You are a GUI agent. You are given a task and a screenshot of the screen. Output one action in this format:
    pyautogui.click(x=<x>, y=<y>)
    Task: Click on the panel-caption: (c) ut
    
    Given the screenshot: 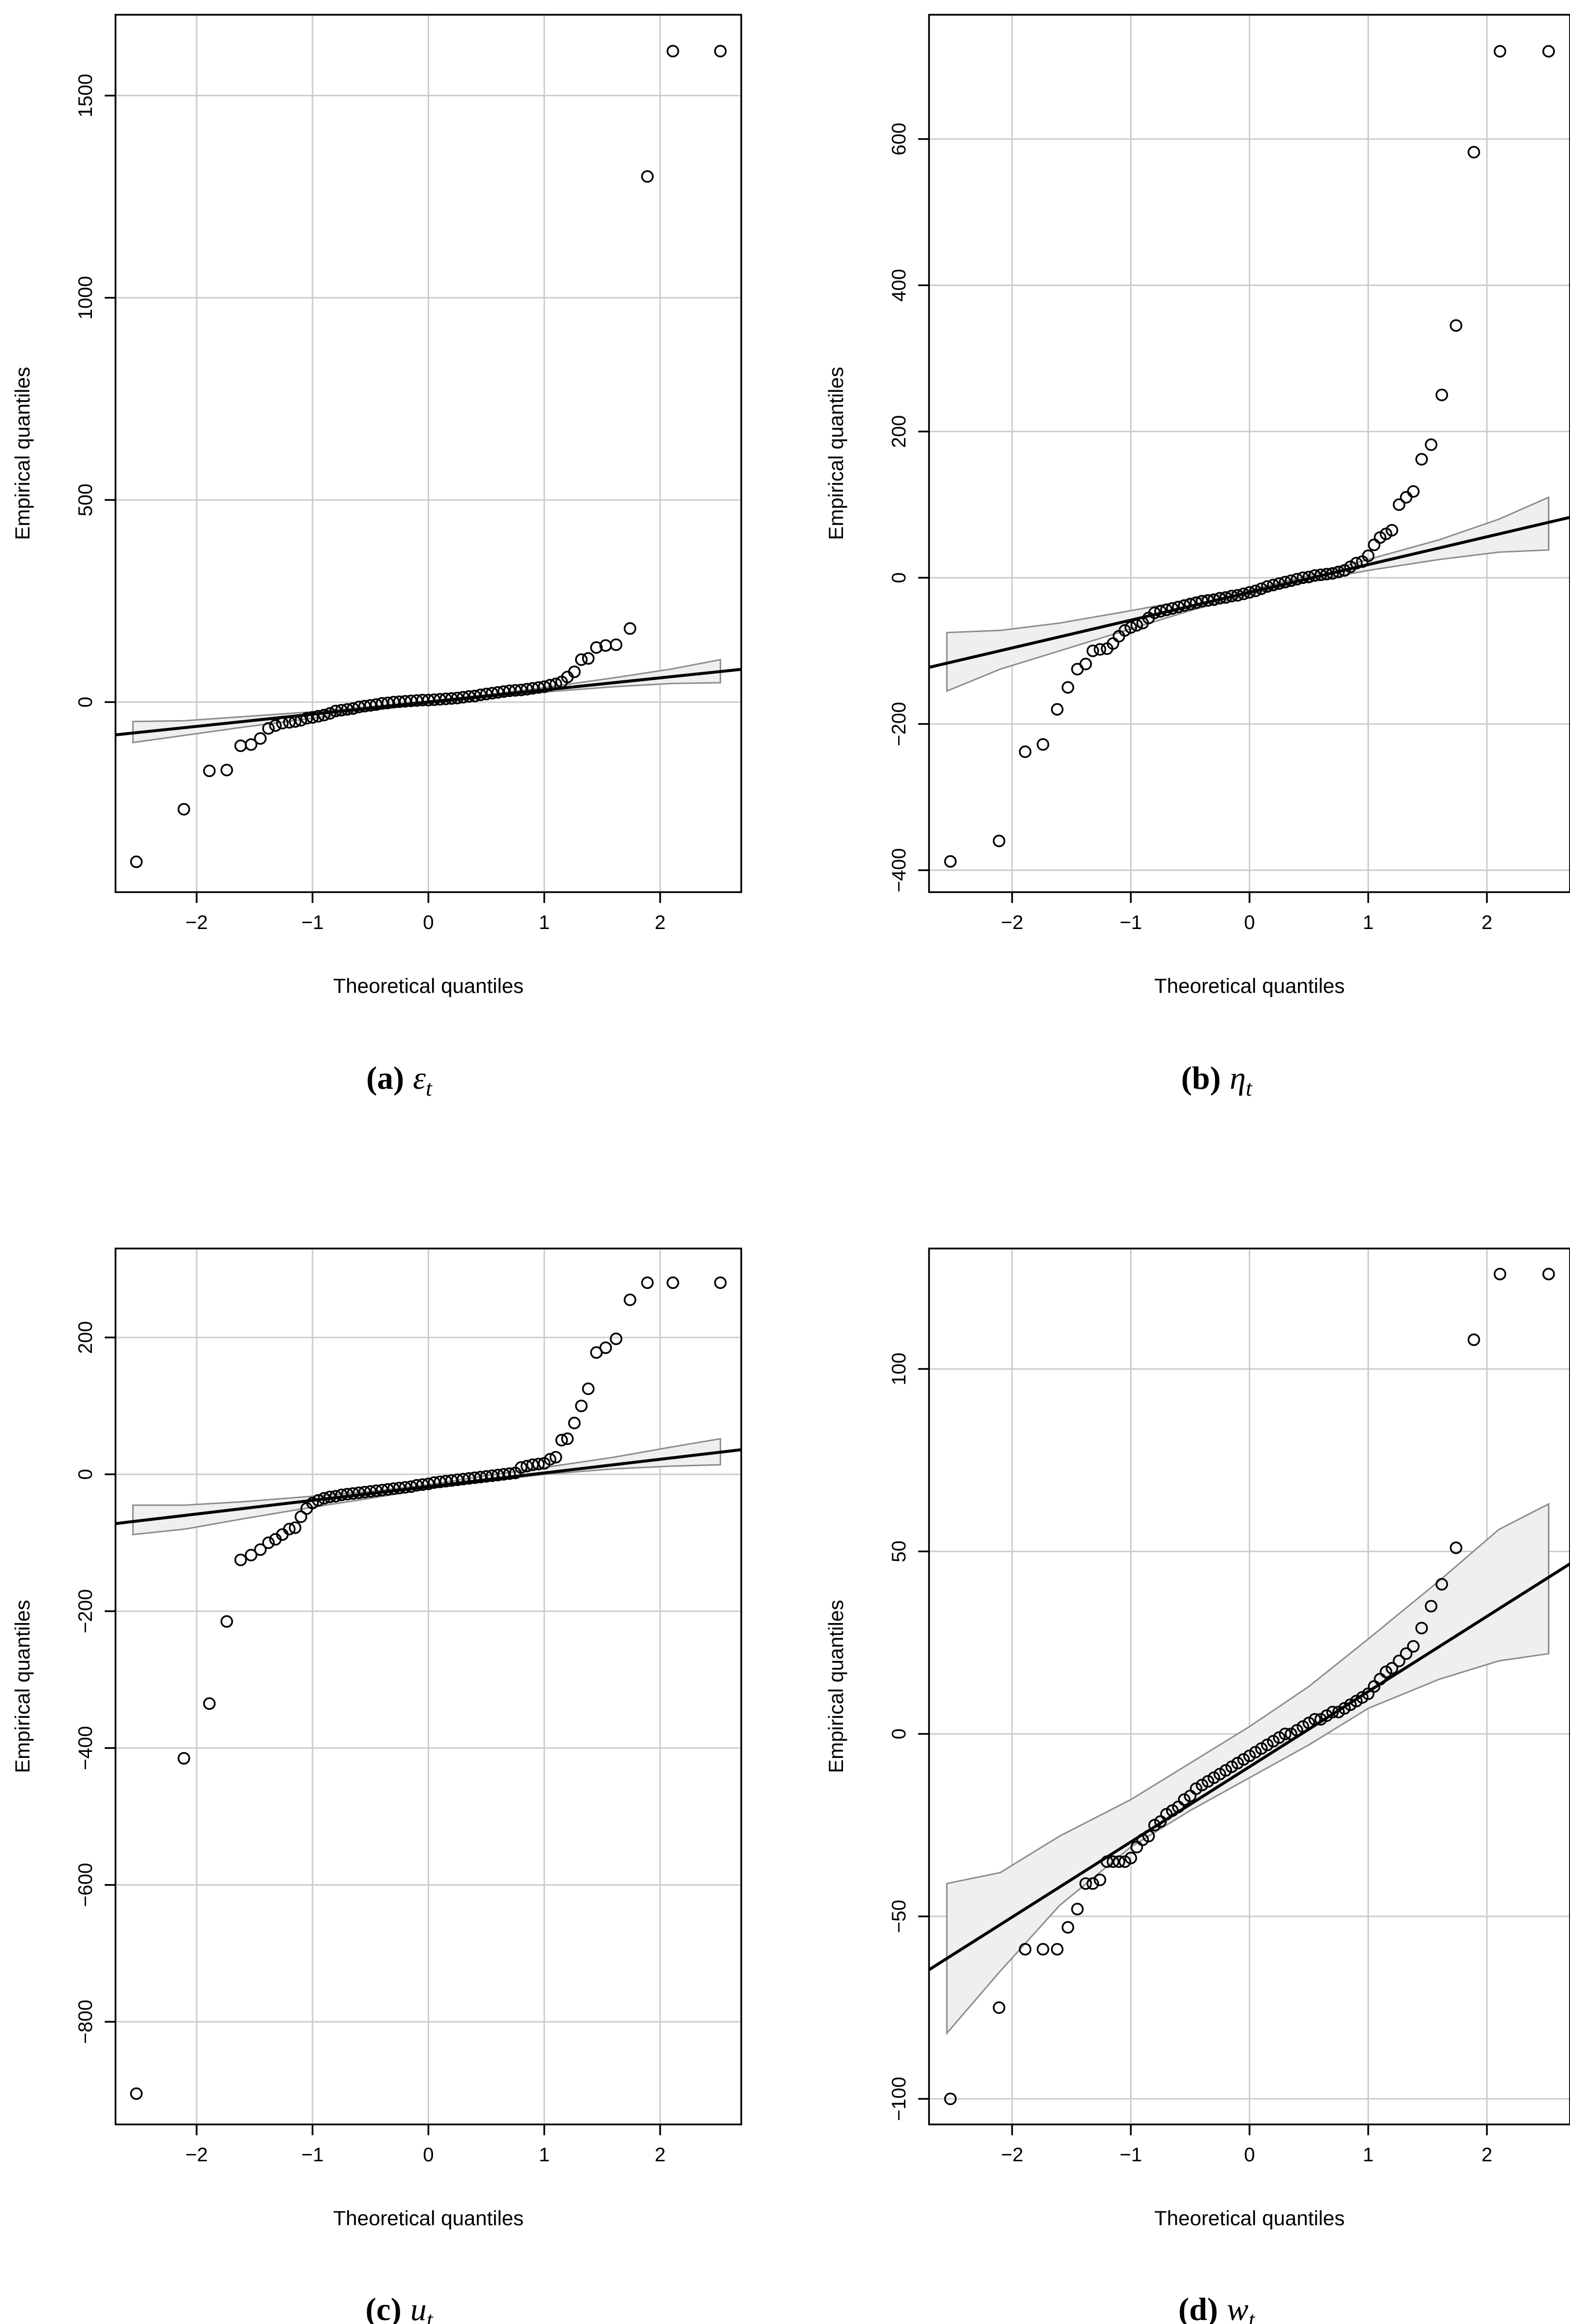 What is the action you would take?
    pyautogui.click(x=399, y=2308)
    